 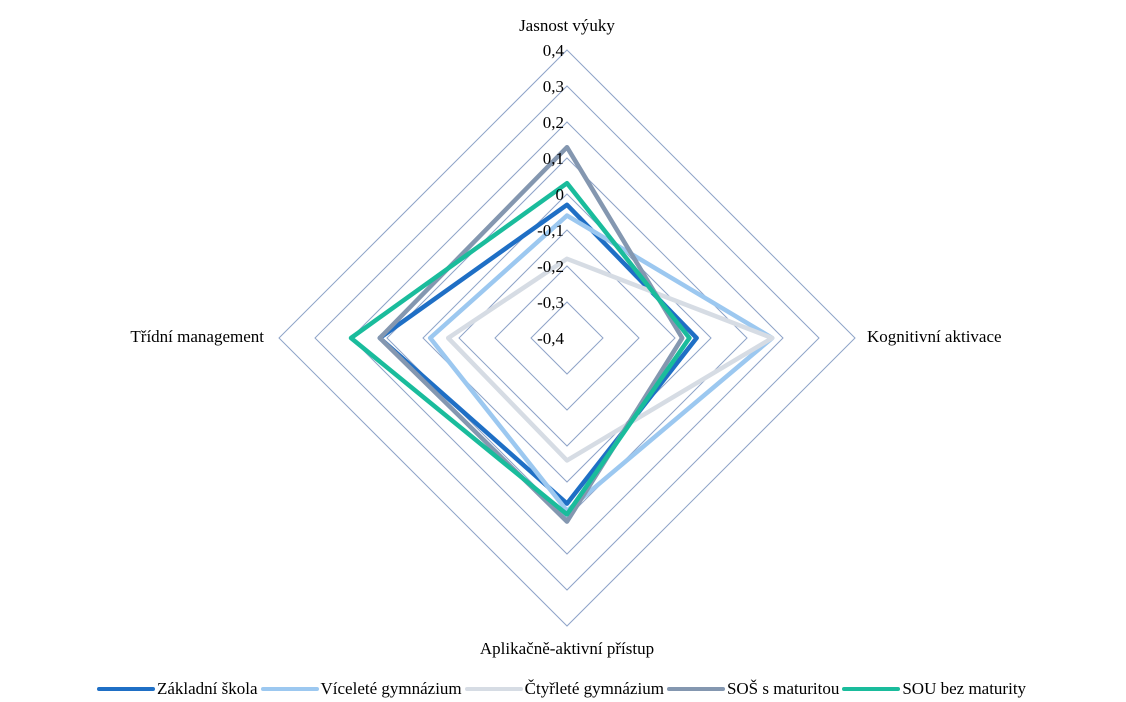 I want to click on tick-label: -0,3, so click(x=550, y=302).